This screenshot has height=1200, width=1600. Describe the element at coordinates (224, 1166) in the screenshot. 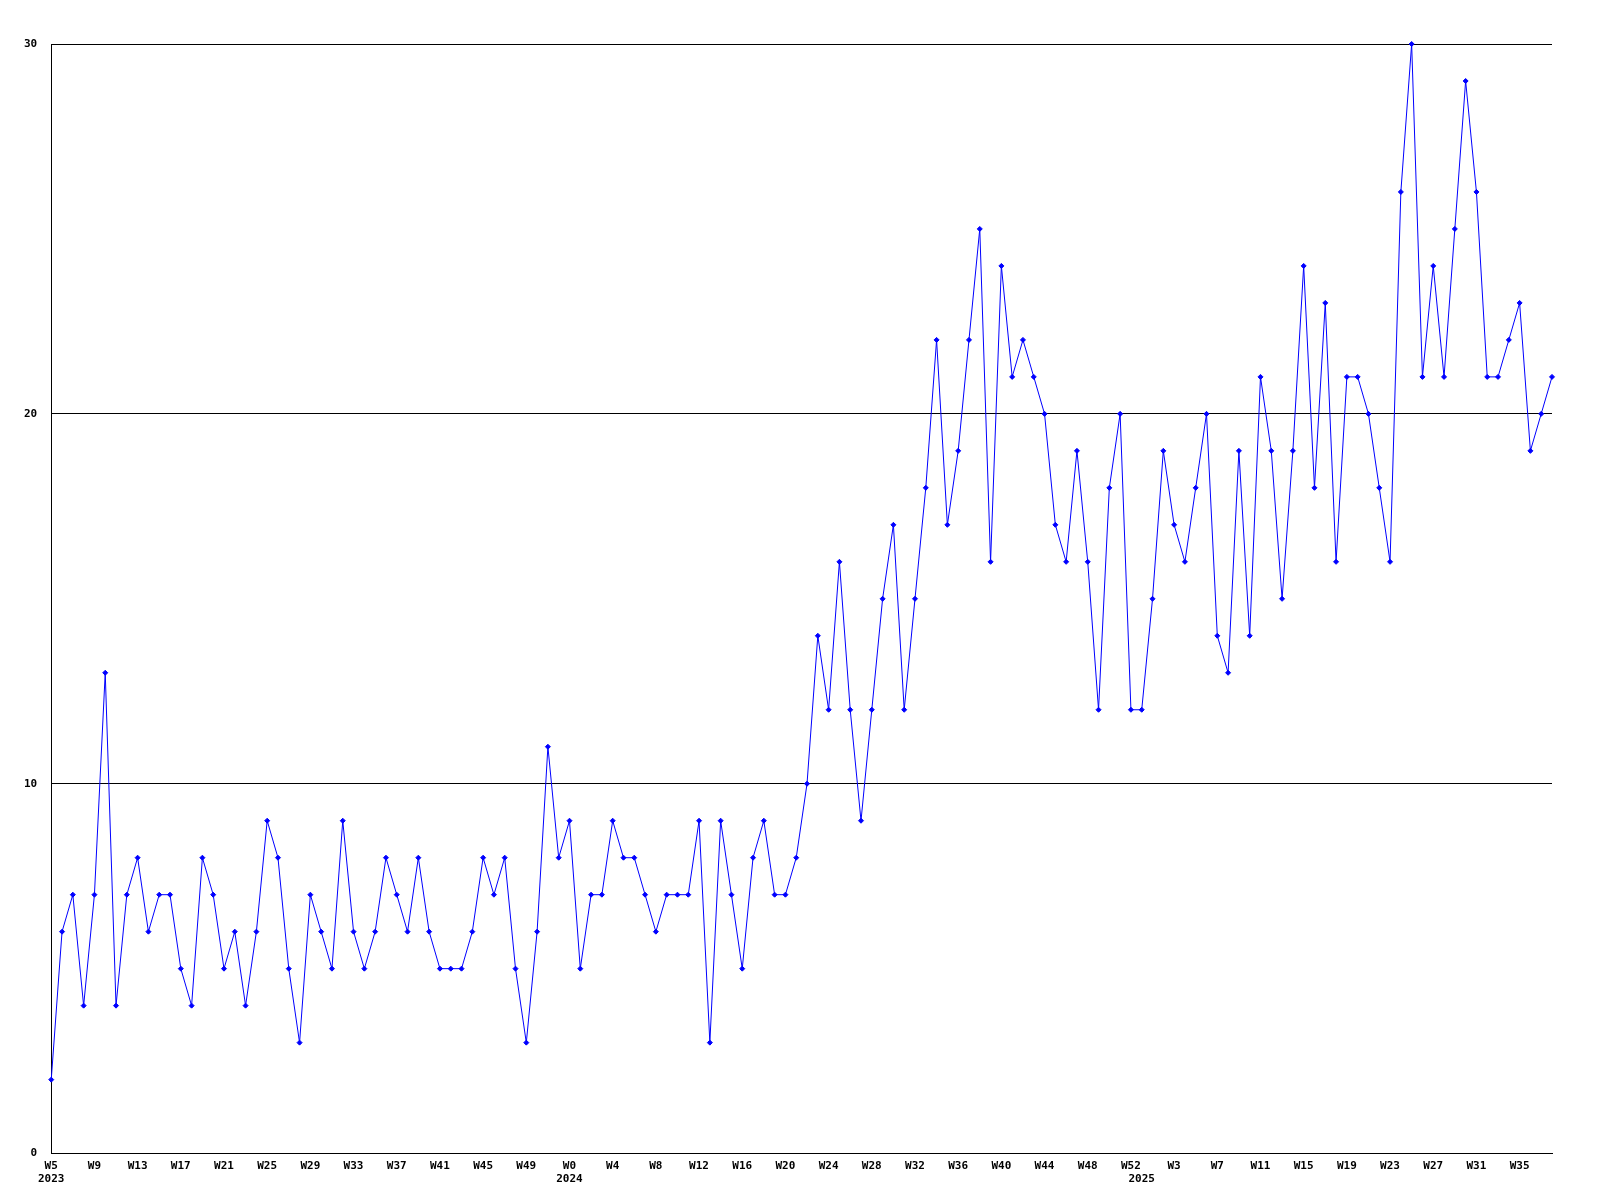

I see `x-tick-label: W21` at that location.